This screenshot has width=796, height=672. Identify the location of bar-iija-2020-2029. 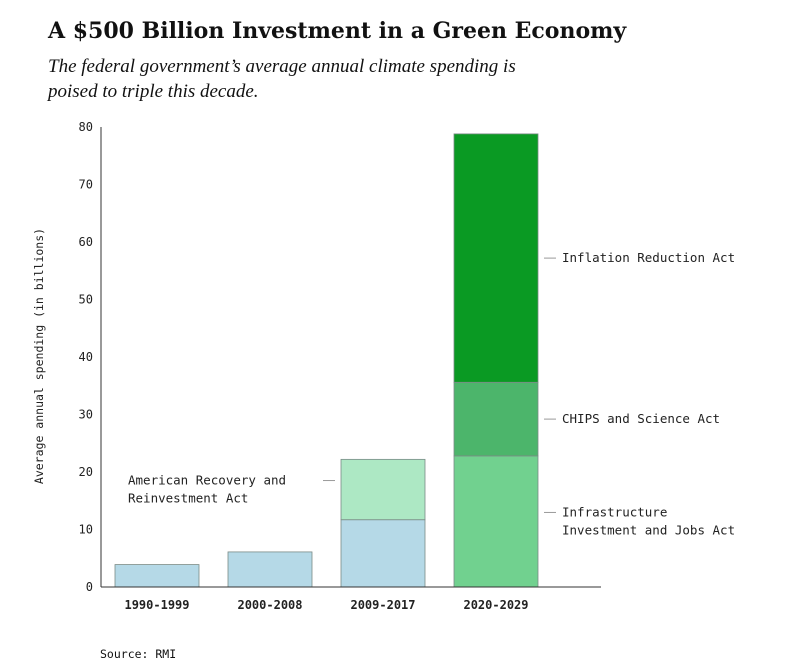
(496, 521).